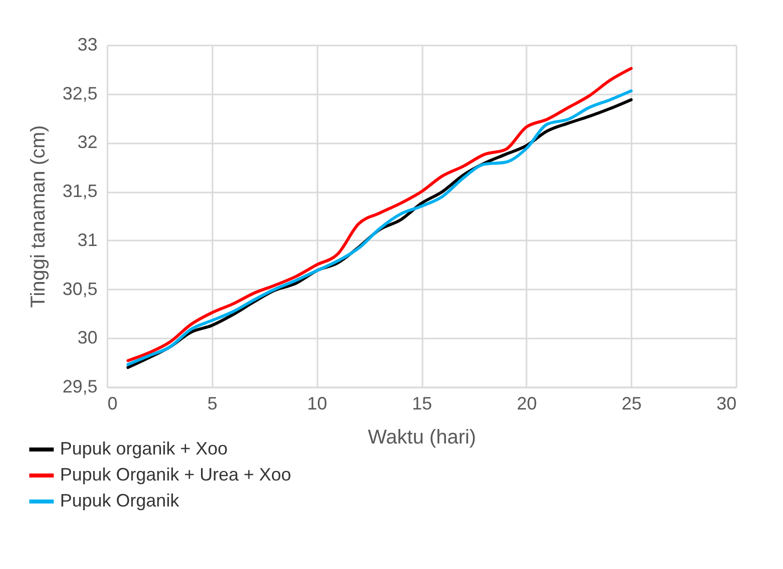  Describe the element at coordinates (422, 404) in the screenshot. I see `x-tick-label: 15` at that location.